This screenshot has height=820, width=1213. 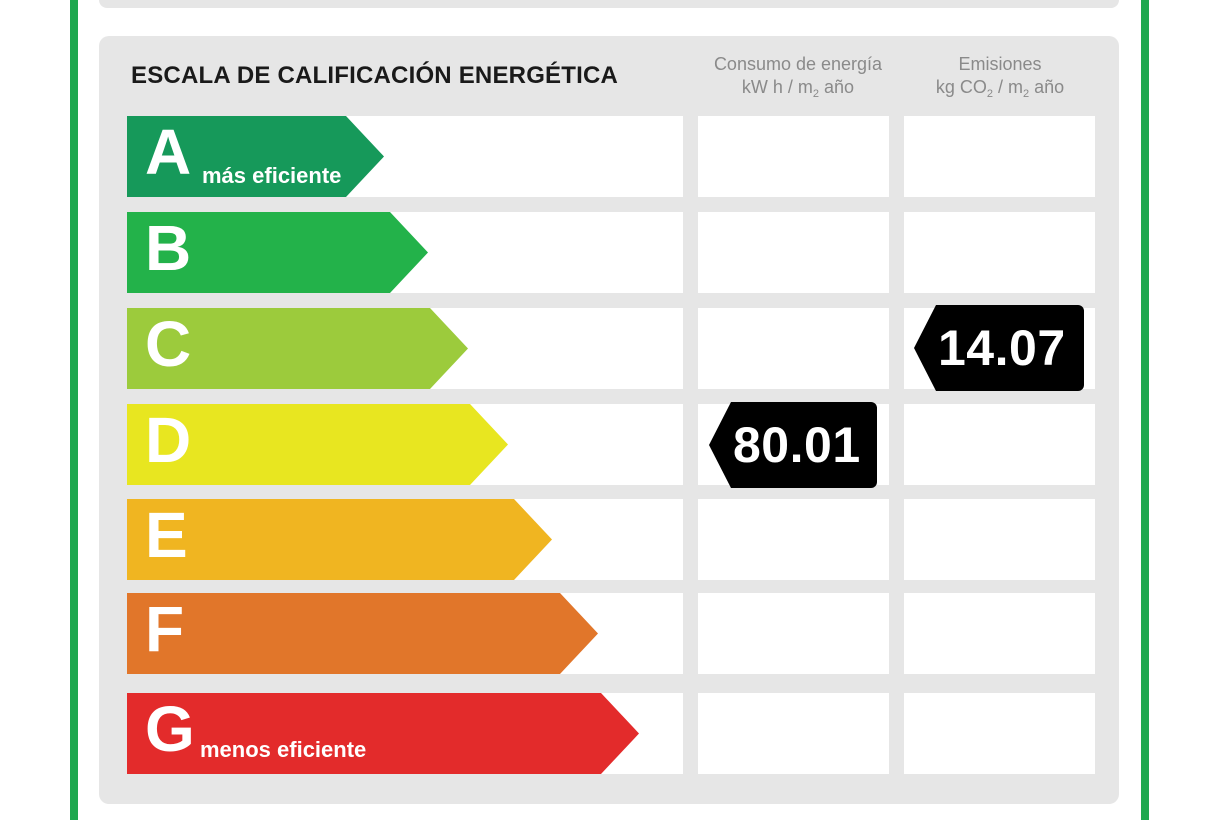 What do you see at coordinates (277, 252) in the screenshot?
I see `class-arrow-b: B` at bounding box center [277, 252].